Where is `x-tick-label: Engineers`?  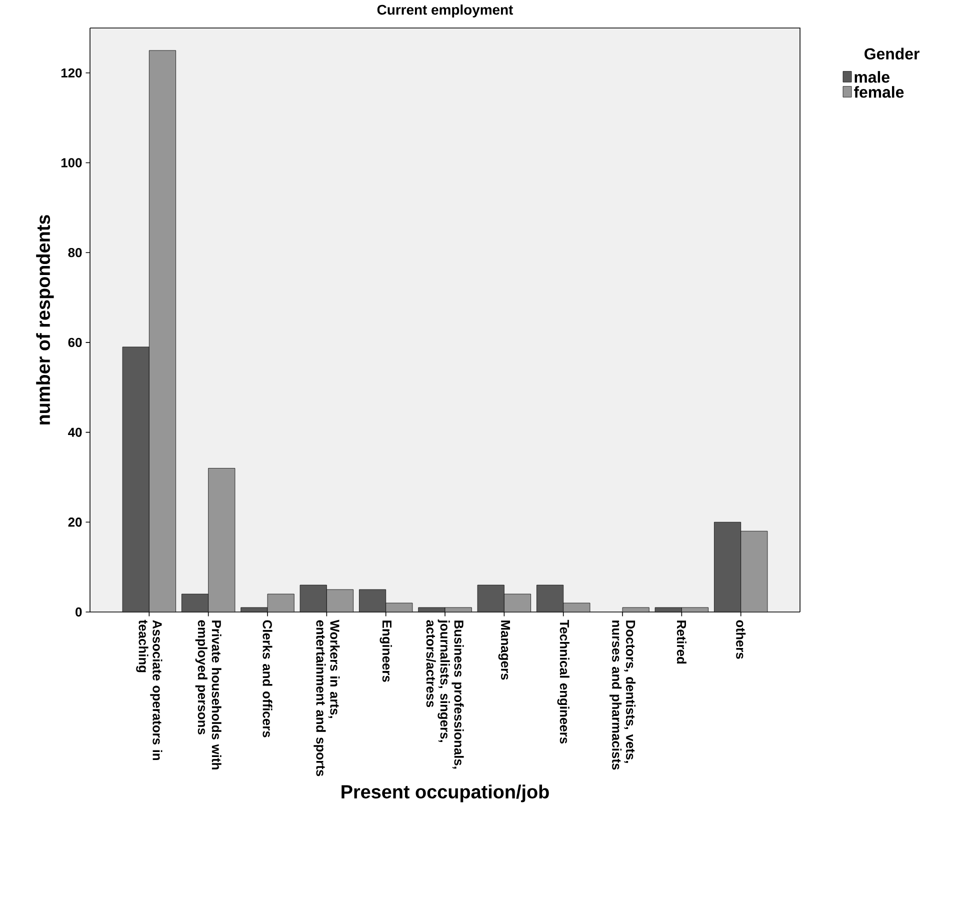
x-tick-label: Engineers is located at coordinates (386, 651).